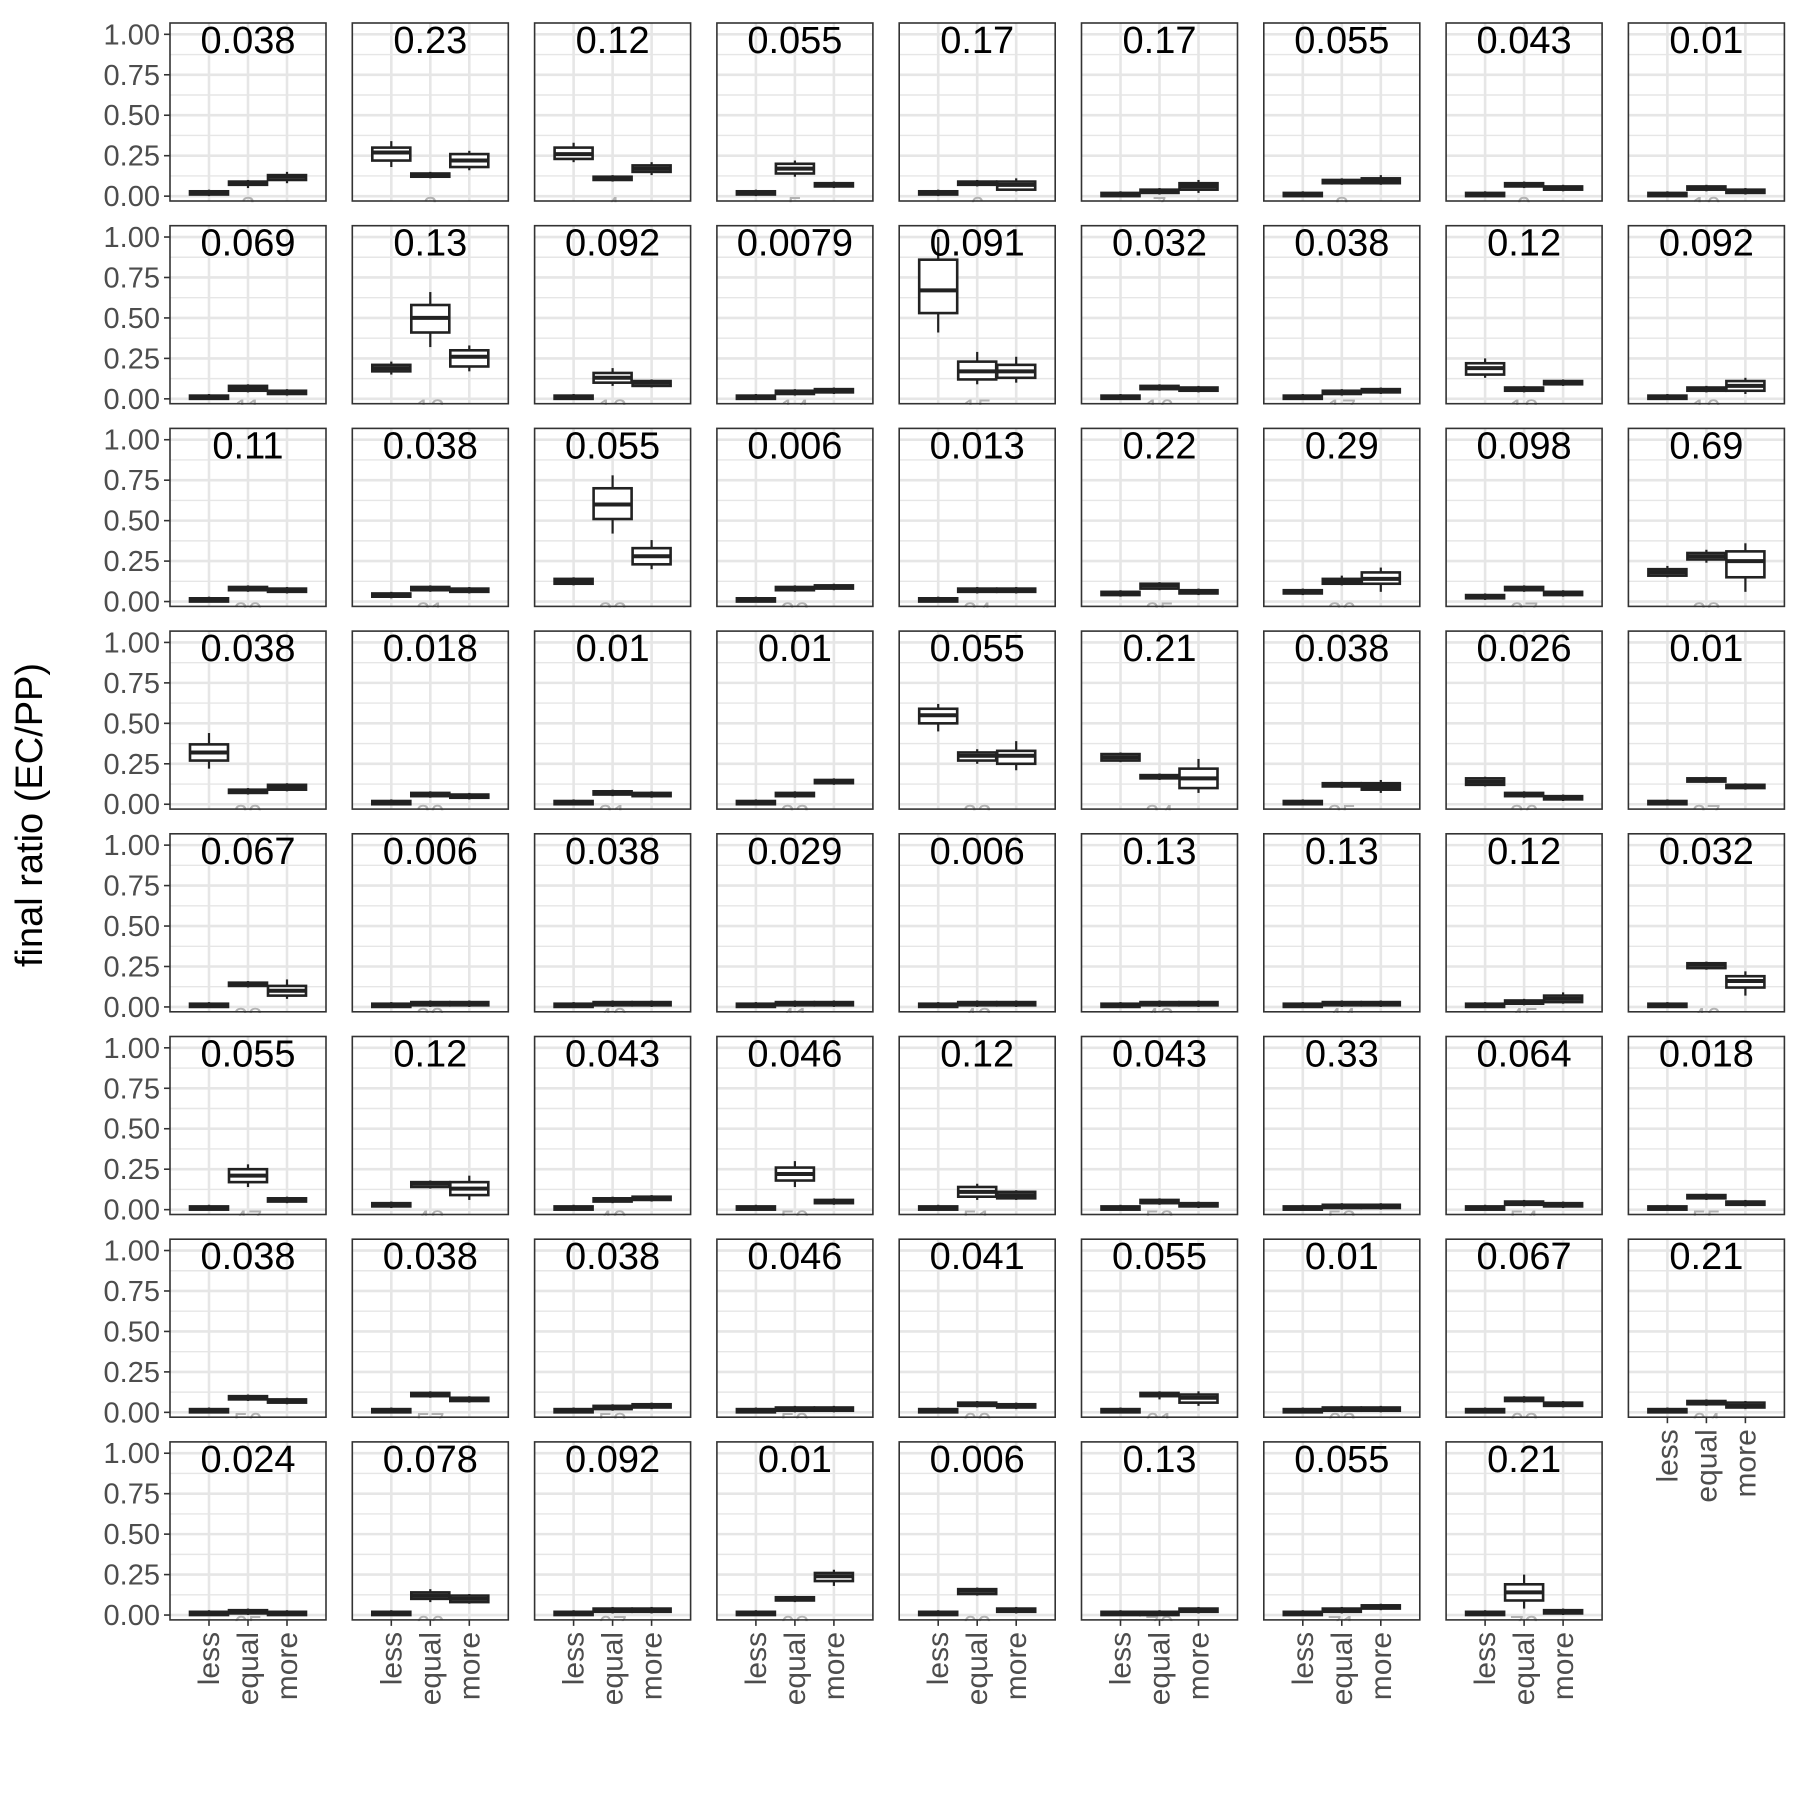 The width and height of the screenshot is (1800, 1800). Describe the element at coordinates (977, 729) in the screenshot. I see `panel: 330.055` at that location.